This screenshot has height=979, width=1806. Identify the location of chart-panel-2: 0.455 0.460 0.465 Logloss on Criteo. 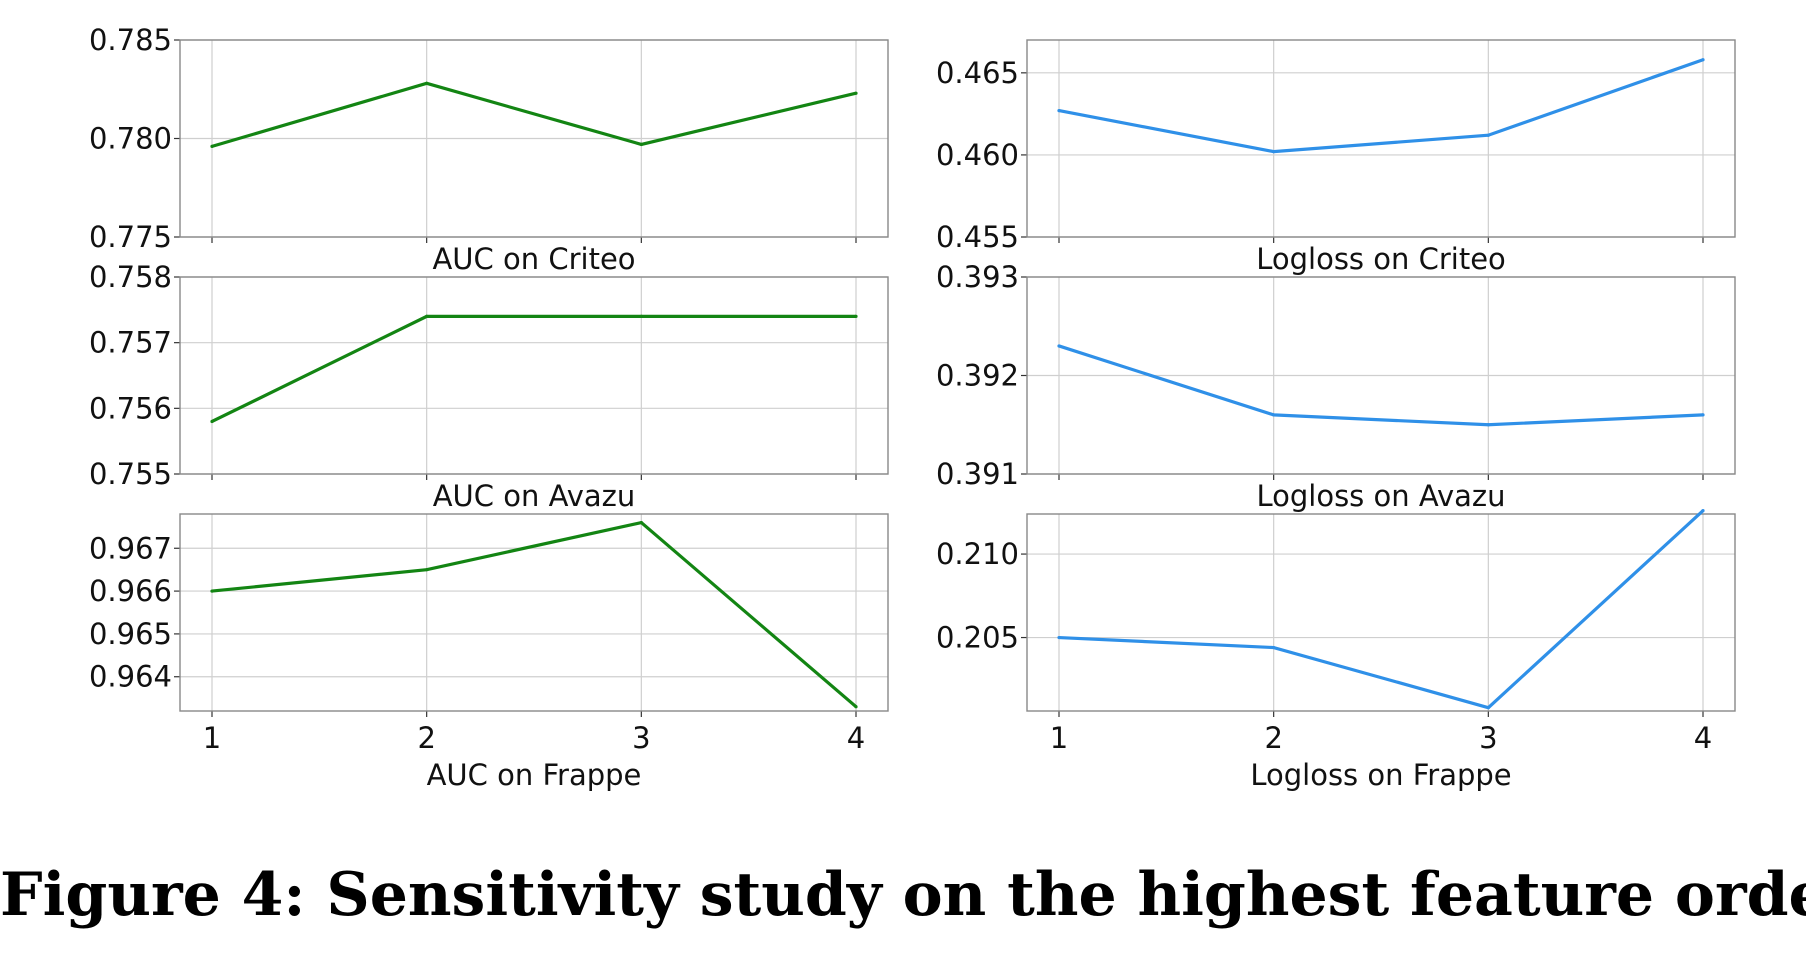
(1336, 157).